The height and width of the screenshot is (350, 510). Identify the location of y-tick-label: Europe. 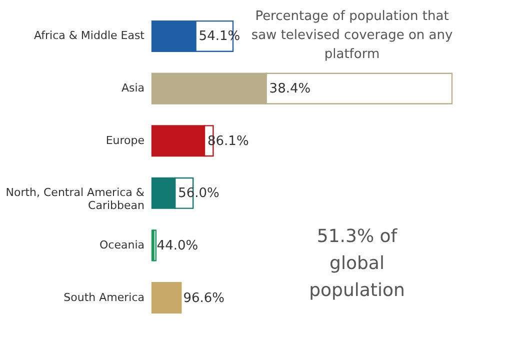
(125, 140).